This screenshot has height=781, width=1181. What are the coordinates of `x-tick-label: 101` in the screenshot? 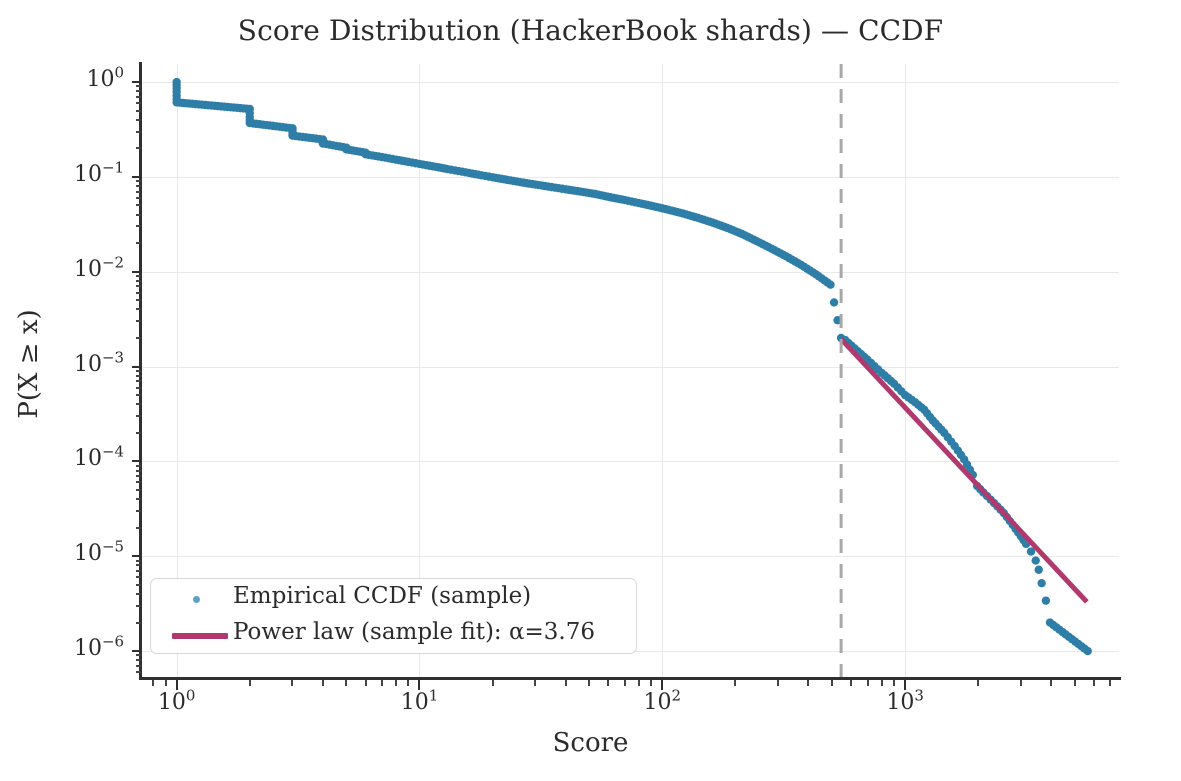 It's located at (419, 700).